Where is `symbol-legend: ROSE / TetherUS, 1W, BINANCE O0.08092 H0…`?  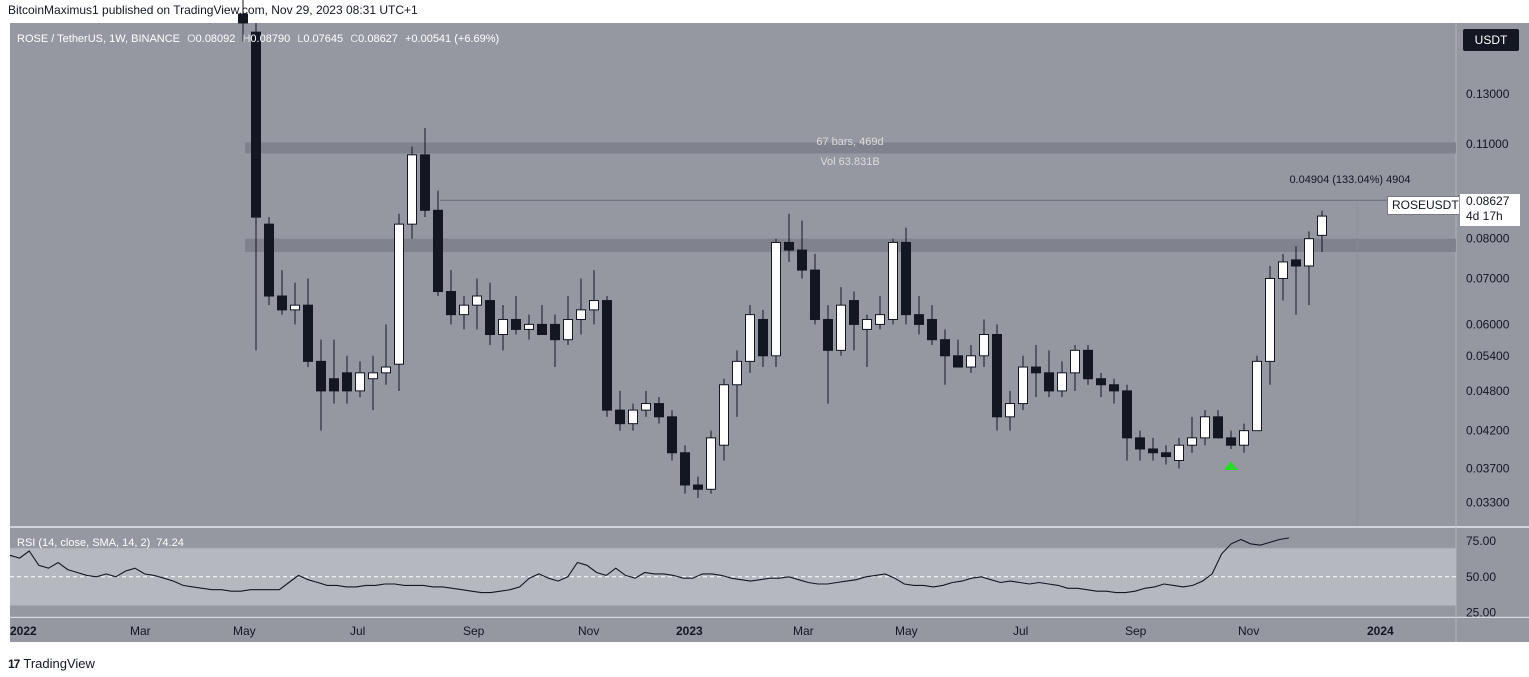 symbol-legend: ROSE / TetherUS, 1W, BINANCE O0.08092 H0… is located at coordinates (258, 39).